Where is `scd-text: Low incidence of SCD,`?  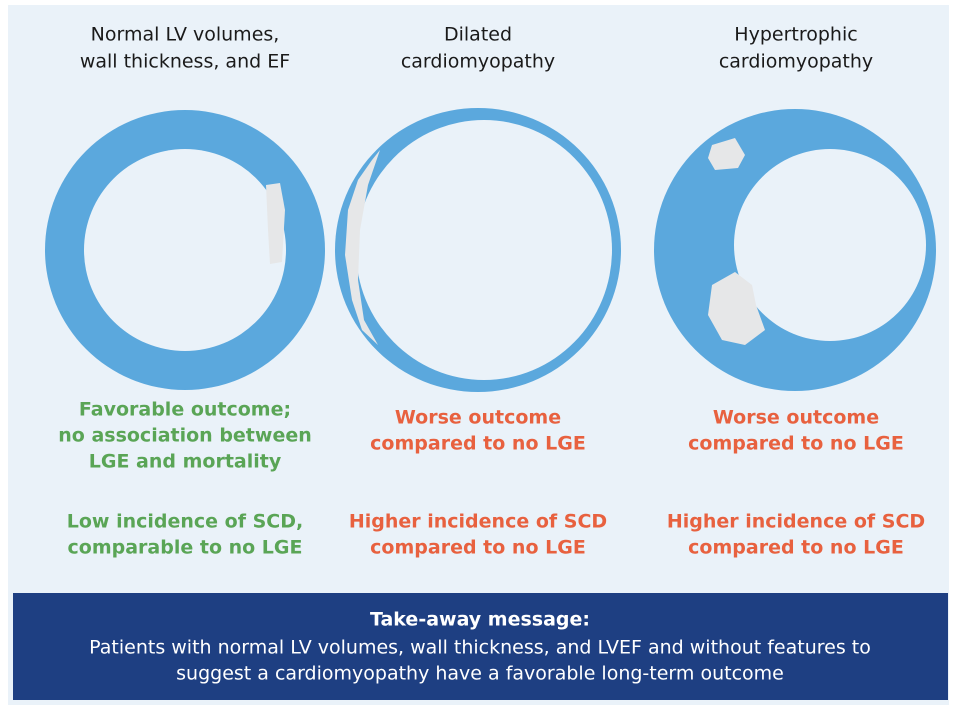
scd-text: Low incidence of SCD, is located at coordinates (185, 522).